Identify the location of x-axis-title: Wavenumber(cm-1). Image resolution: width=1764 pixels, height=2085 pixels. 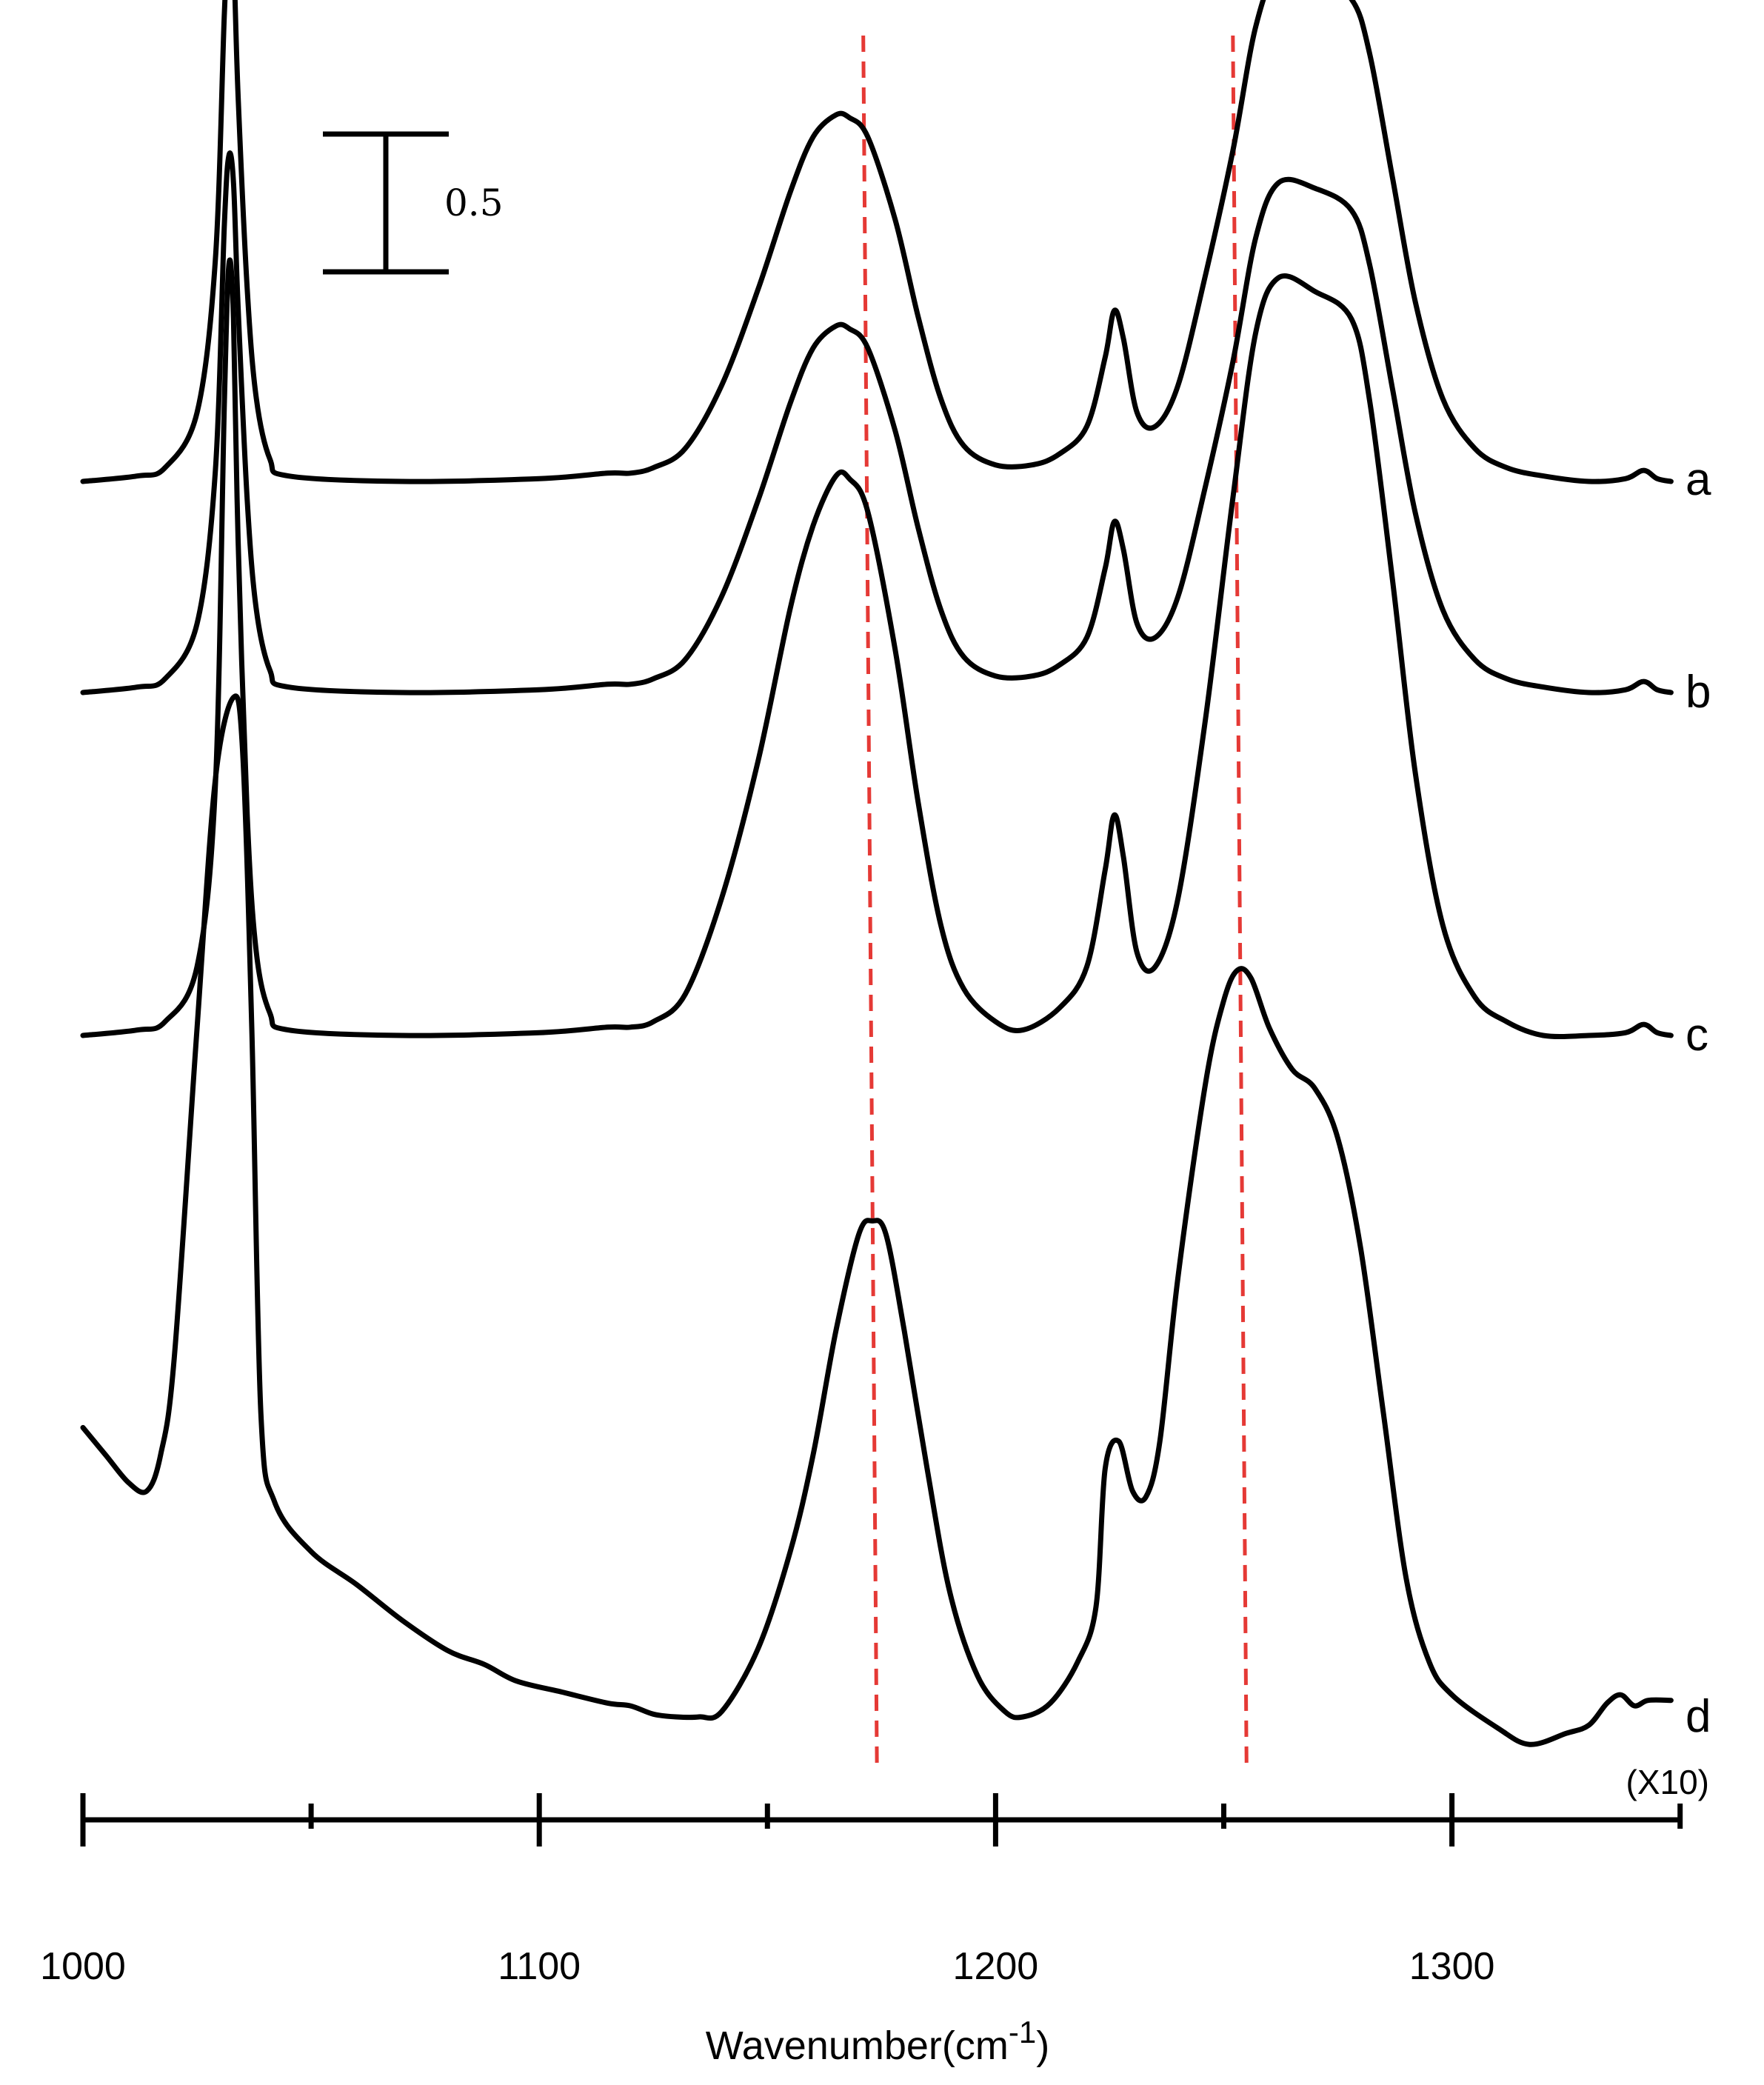
(877, 2042).